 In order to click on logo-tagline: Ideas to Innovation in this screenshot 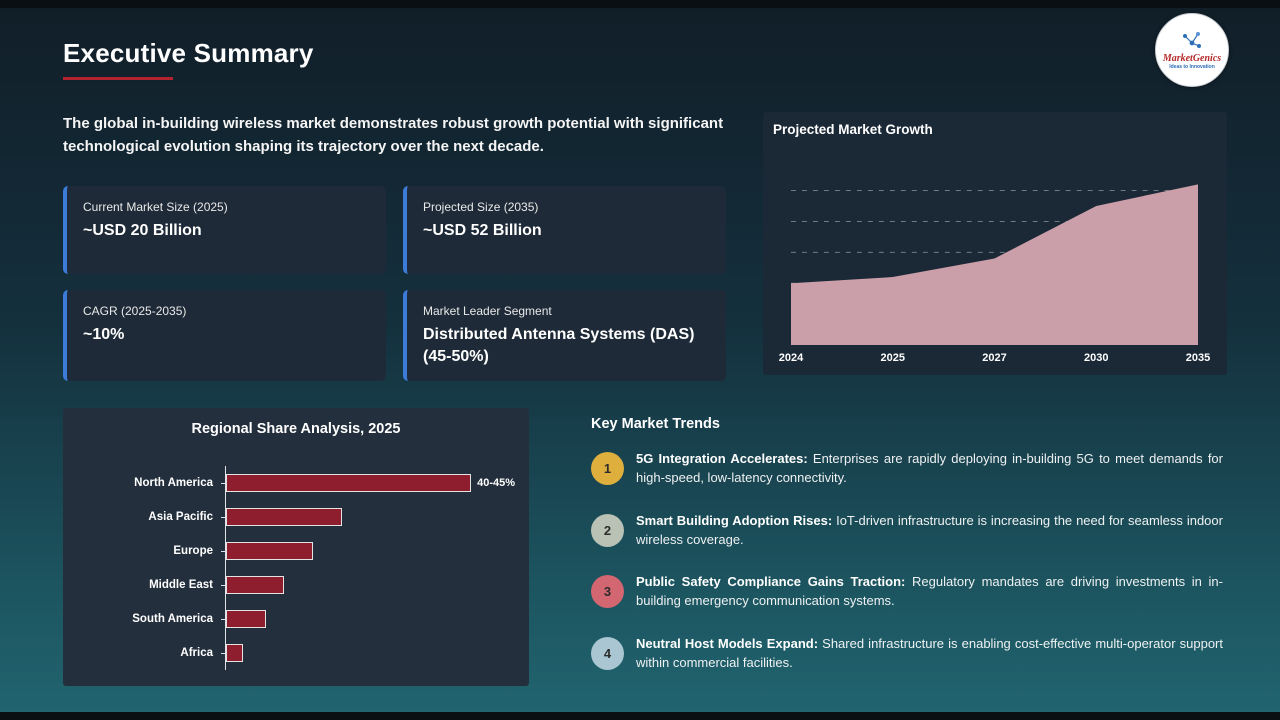, I will do `click(1192, 66)`.